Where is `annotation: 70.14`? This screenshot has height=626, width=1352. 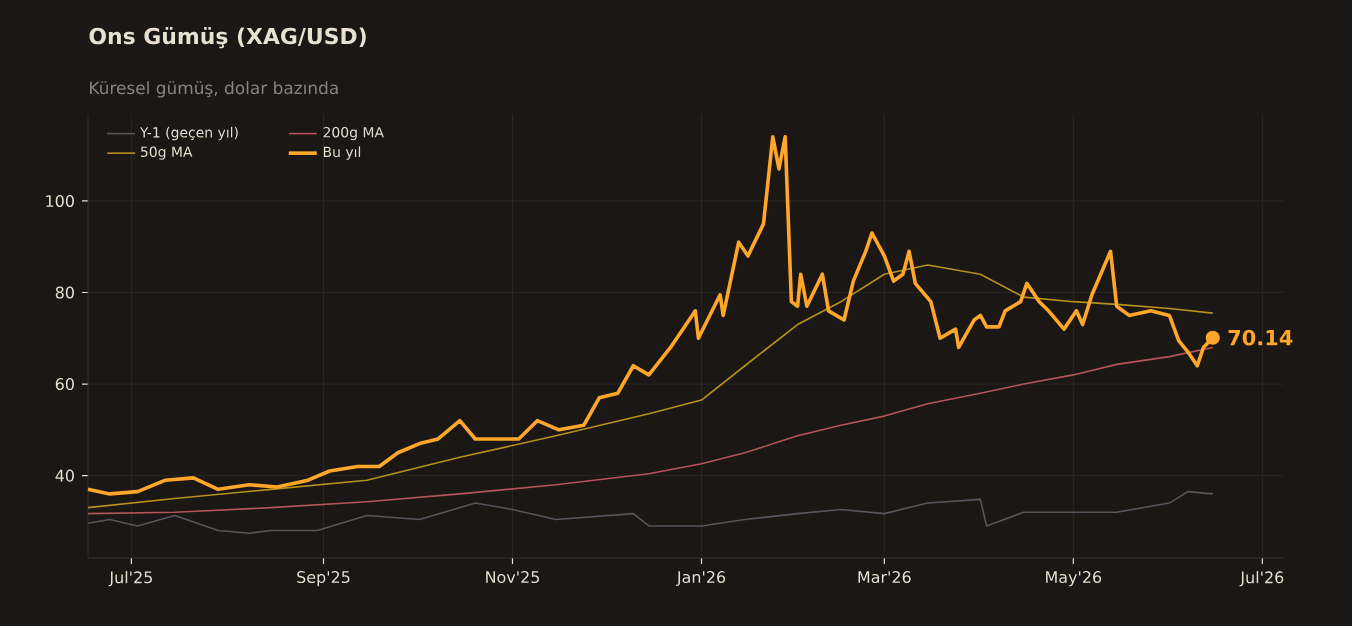 annotation: 70.14 is located at coordinates (1260, 337).